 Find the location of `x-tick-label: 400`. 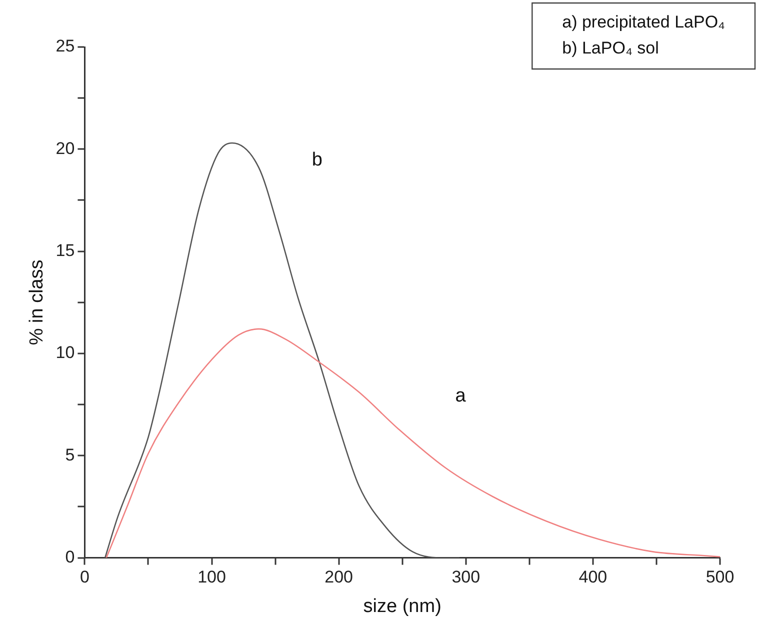

x-tick-label: 400 is located at coordinates (593, 577).